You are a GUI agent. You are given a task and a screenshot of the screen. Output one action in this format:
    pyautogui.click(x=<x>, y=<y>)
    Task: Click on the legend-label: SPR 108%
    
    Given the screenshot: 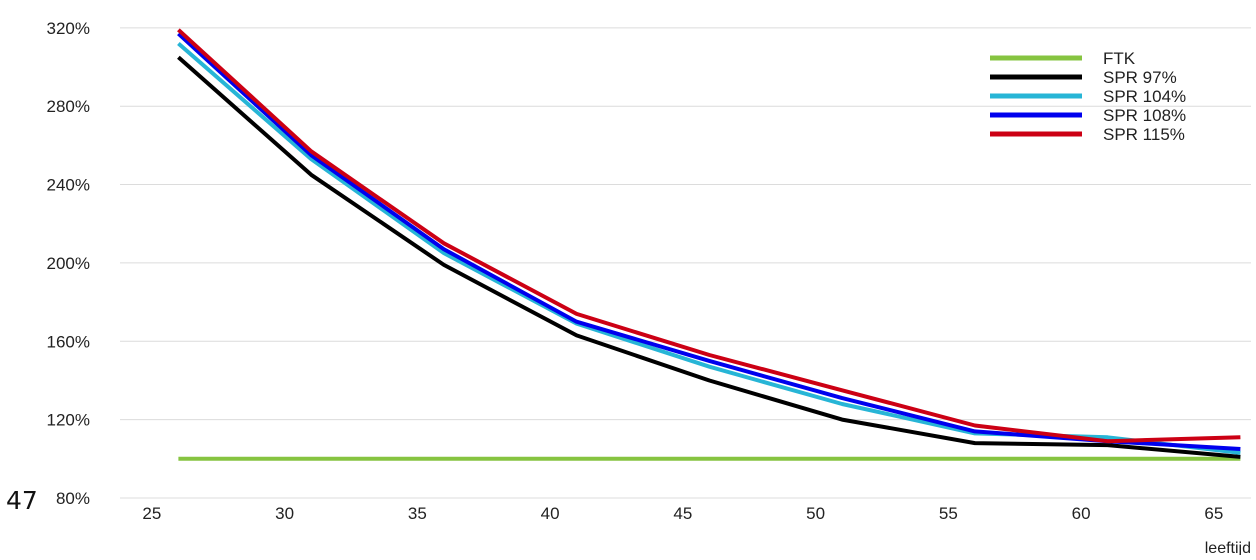 What is the action you would take?
    pyautogui.click(x=1144, y=115)
    